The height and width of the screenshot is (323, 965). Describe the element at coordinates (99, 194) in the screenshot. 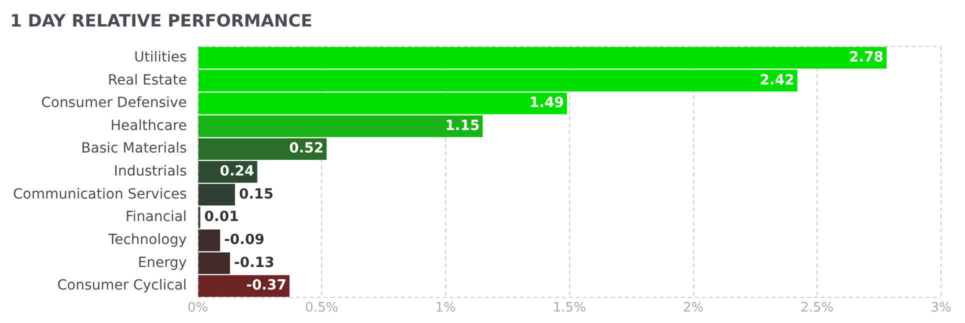

I see `y-tick-label: Communication Services` at that location.